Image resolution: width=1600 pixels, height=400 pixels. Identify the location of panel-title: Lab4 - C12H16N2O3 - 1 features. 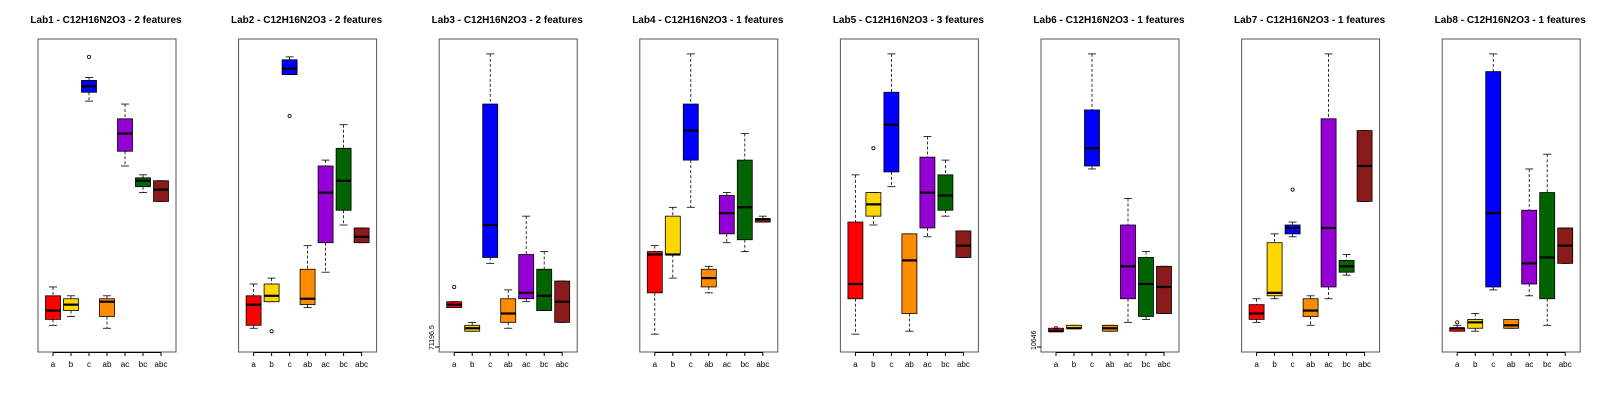
(708, 20).